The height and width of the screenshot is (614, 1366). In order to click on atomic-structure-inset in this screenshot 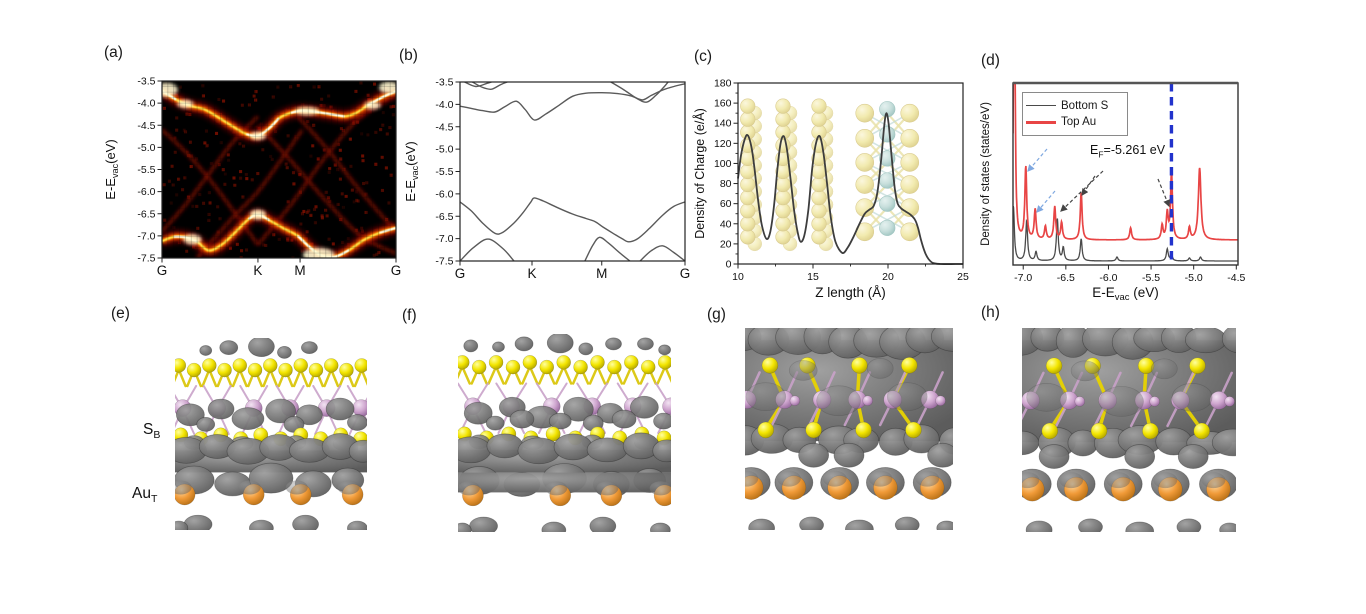, I will do `click(830, 175)`.